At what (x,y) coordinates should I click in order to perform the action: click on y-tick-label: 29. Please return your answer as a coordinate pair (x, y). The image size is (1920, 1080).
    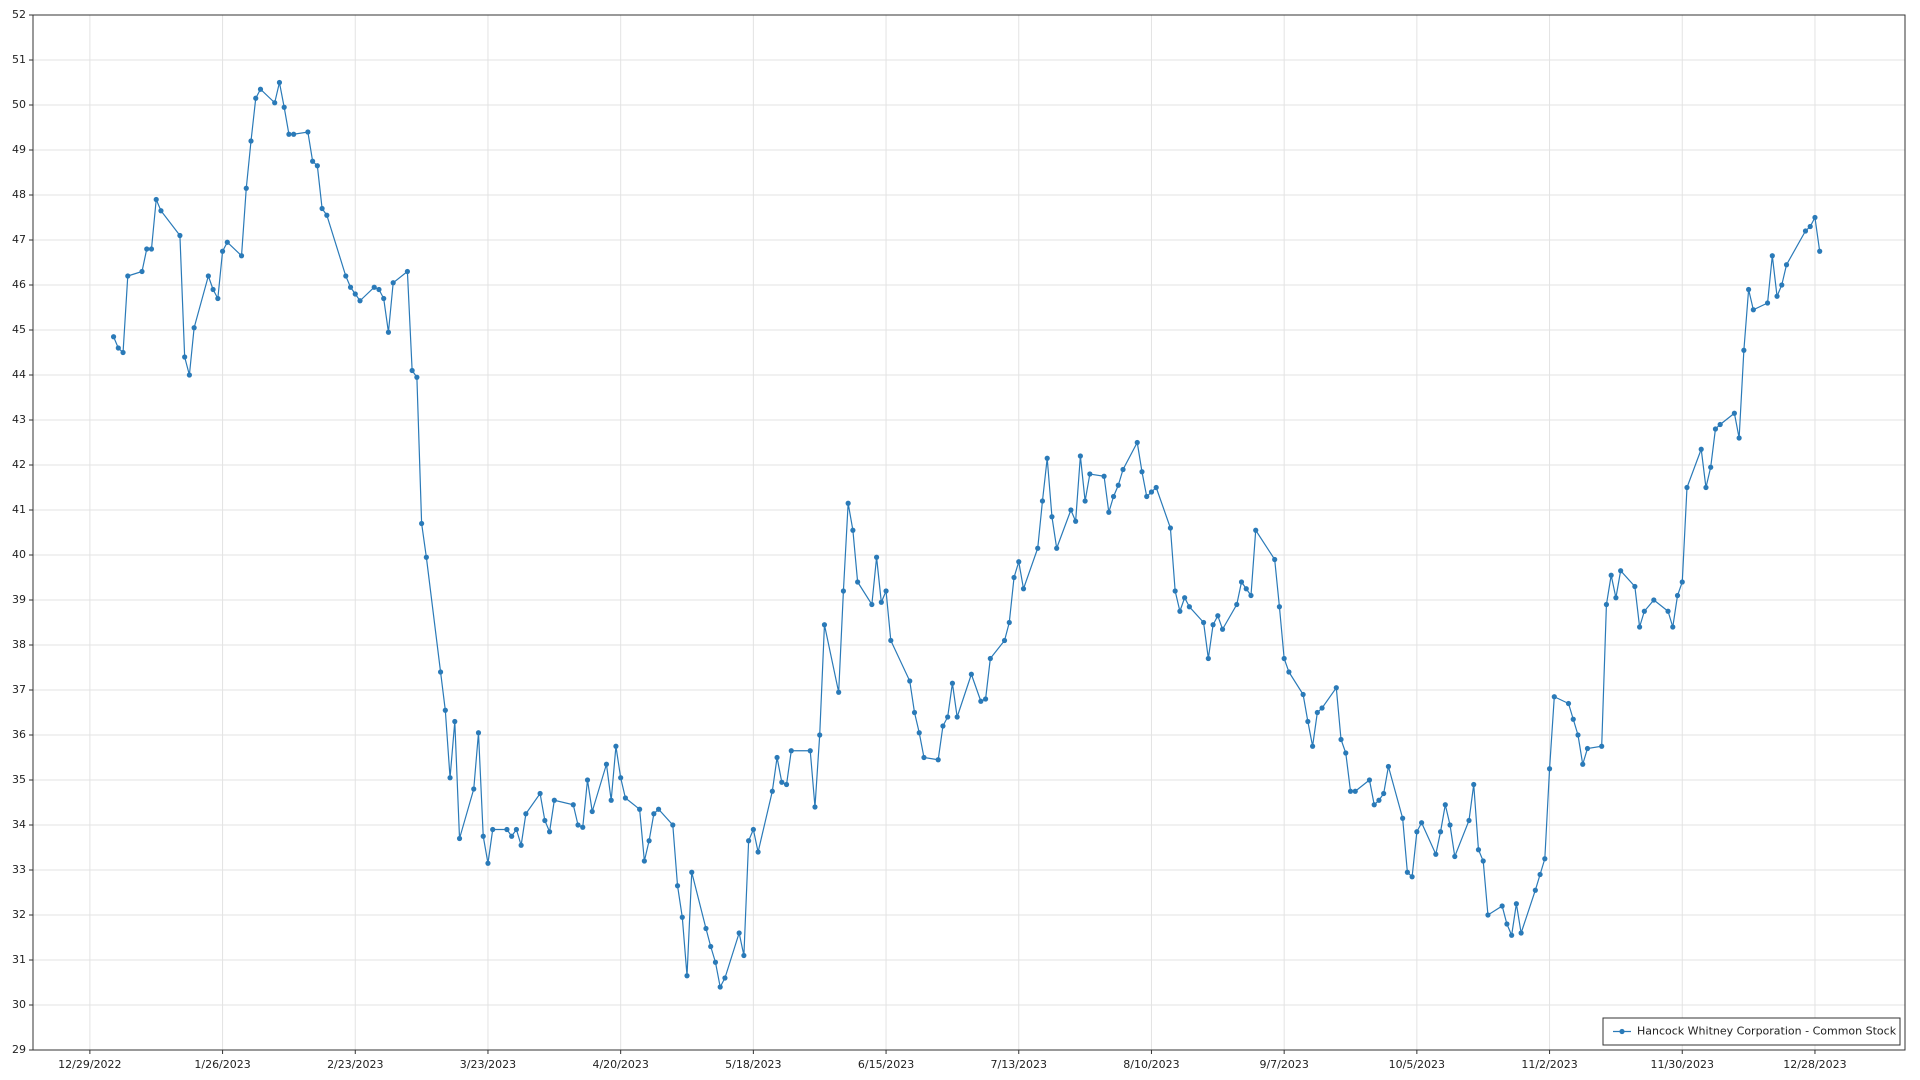
    Looking at the image, I should click on (19, 1049).